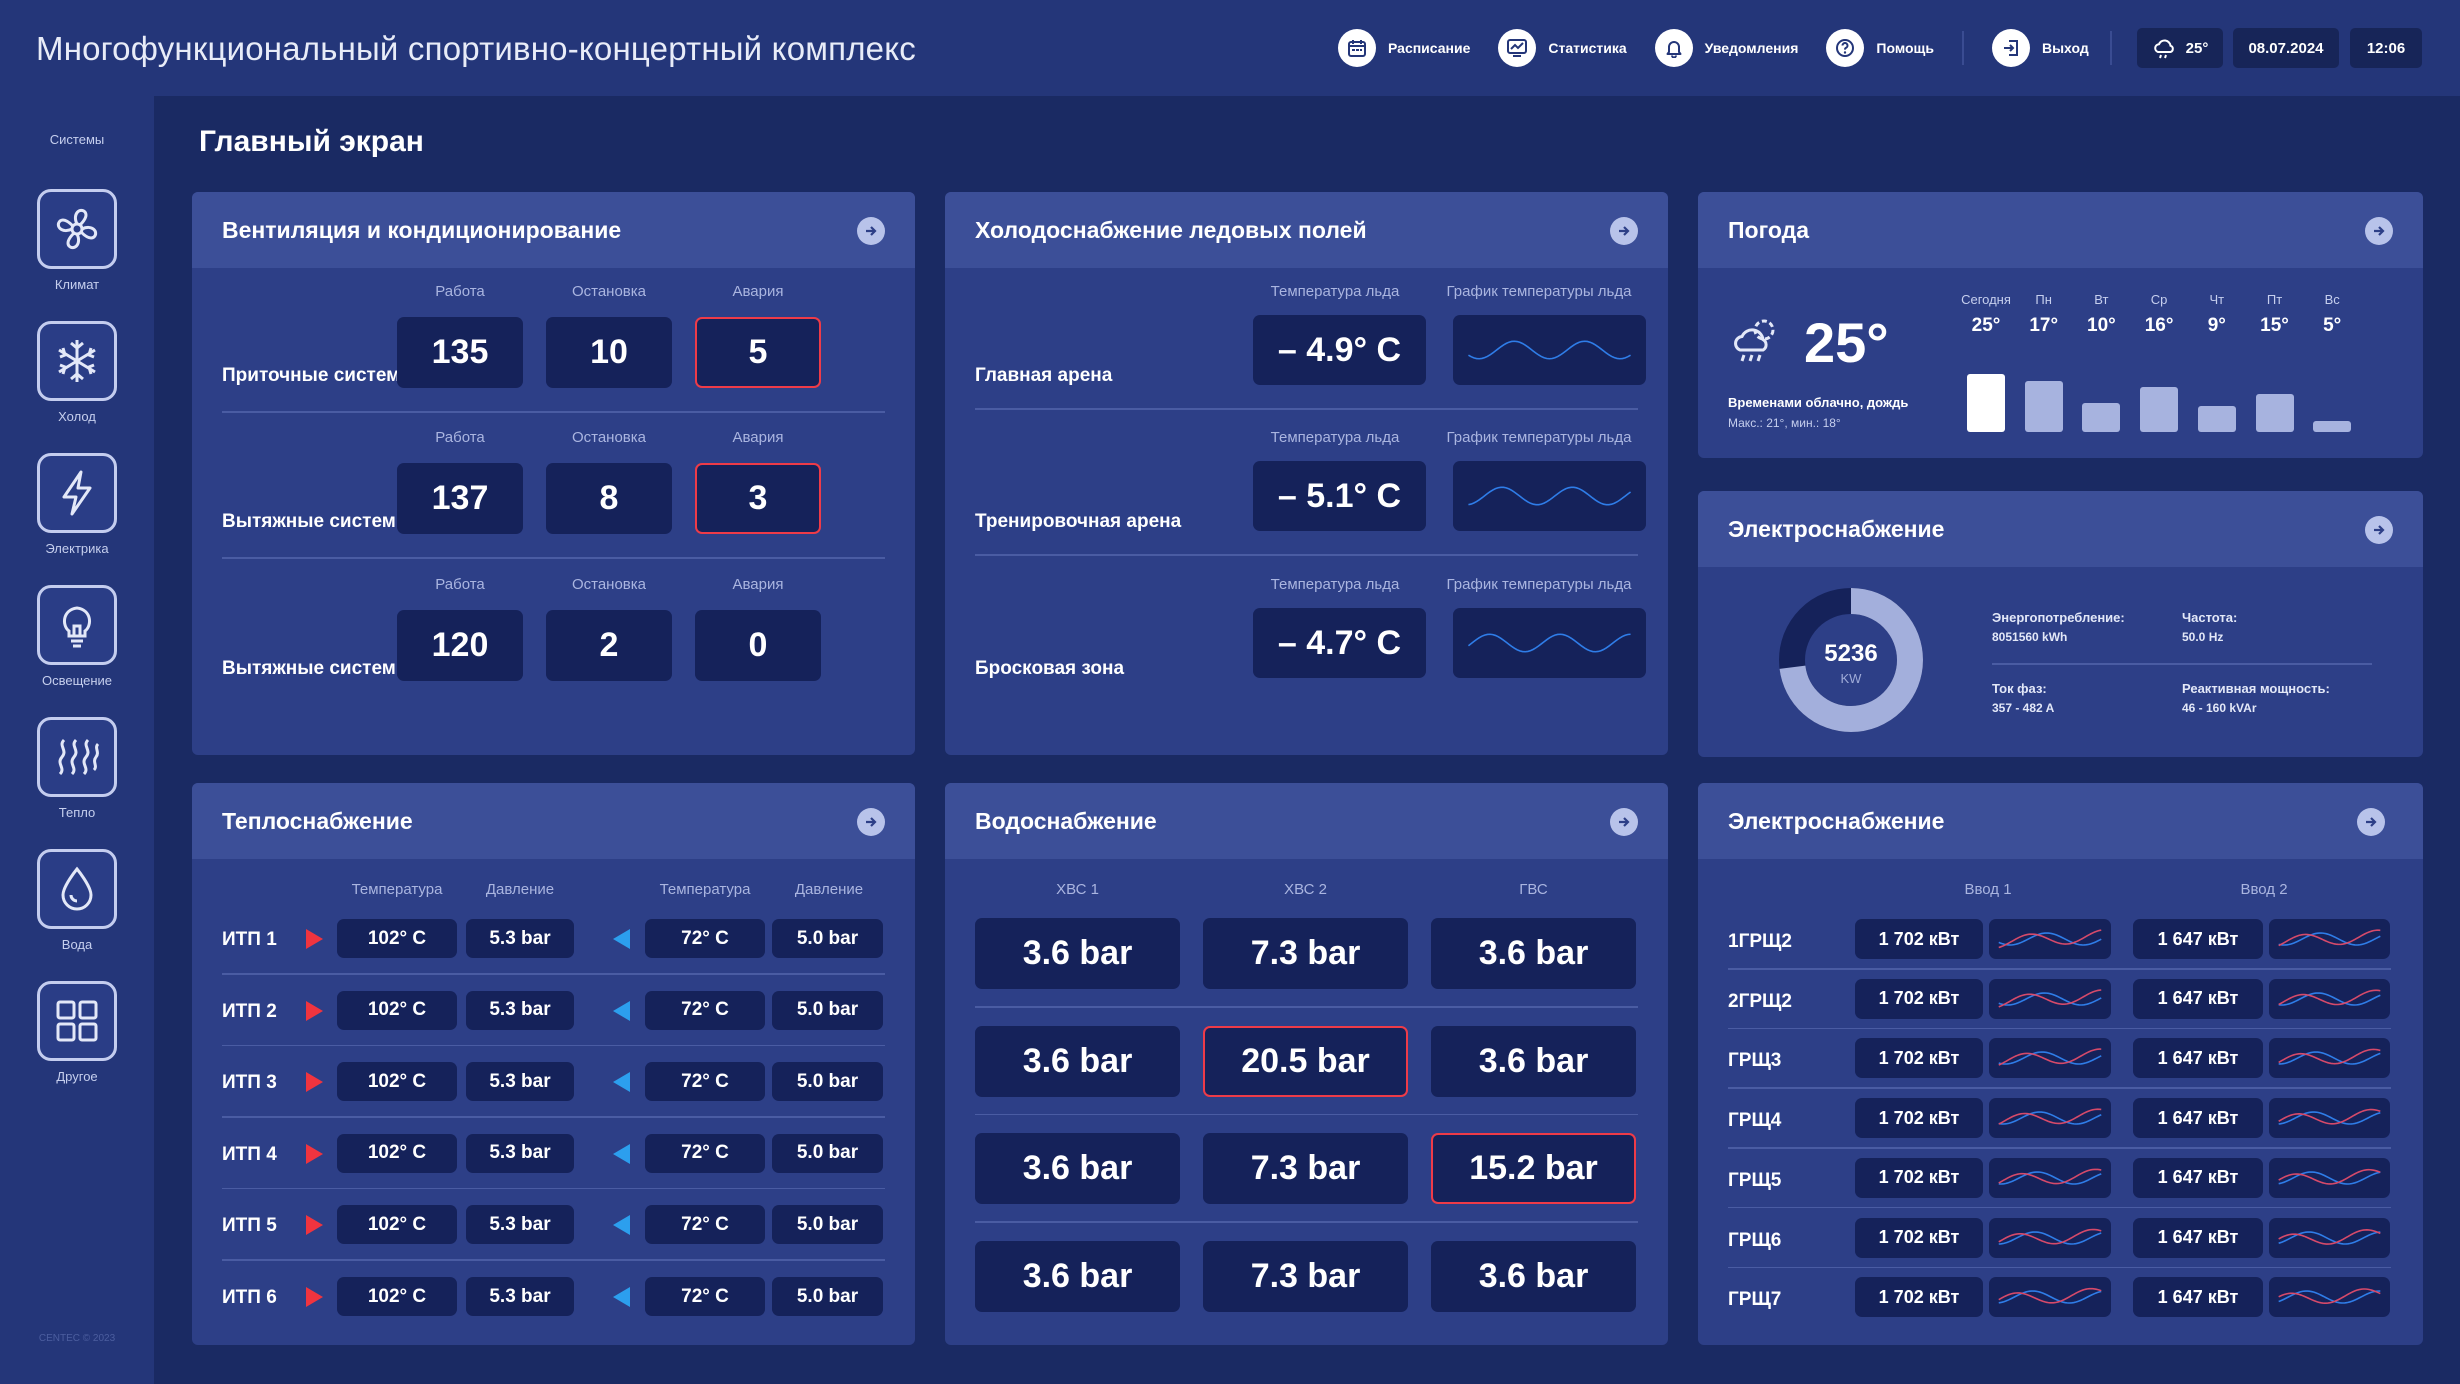 The width and height of the screenshot is (2460, 1384). What do you see at coordinates (758, 498) in the screenshot?
I see `alarm-count: 3` at bounding box center [758, 498].